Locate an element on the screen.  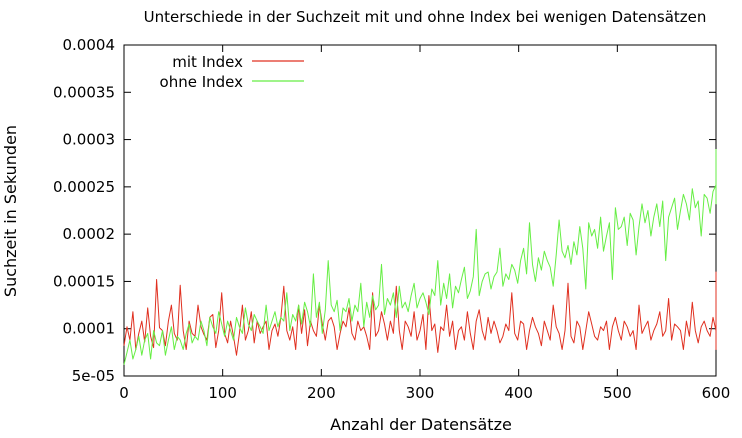
y-tick-label: 0.0004 is located at coordinates (89, 45).